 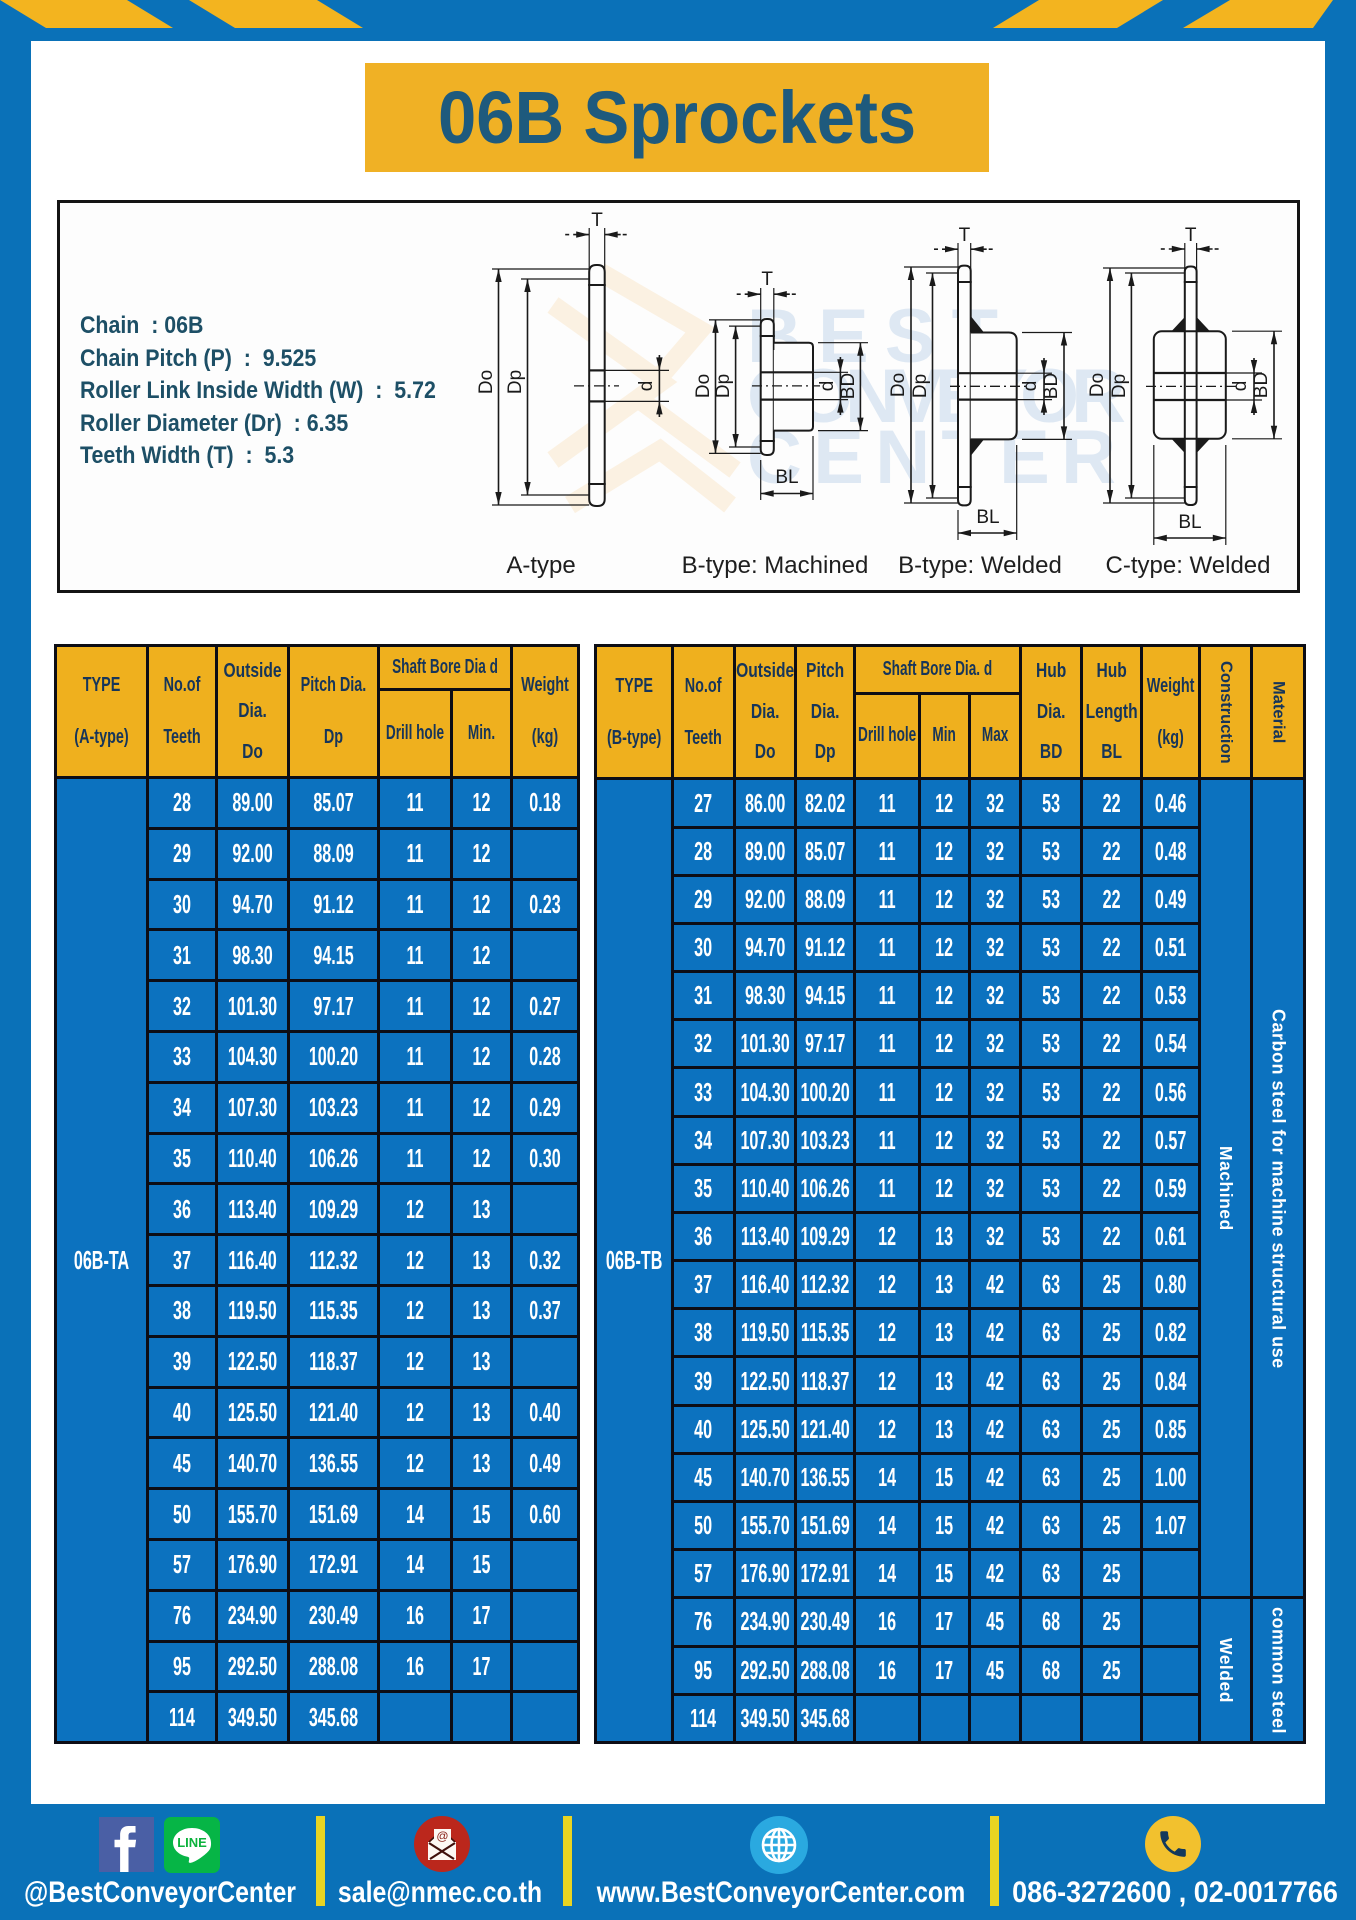 What do you see at coordinates (192, 1842) in the screenshot?
I see `svg-text: LINE` at bounding box center [192, 1842].